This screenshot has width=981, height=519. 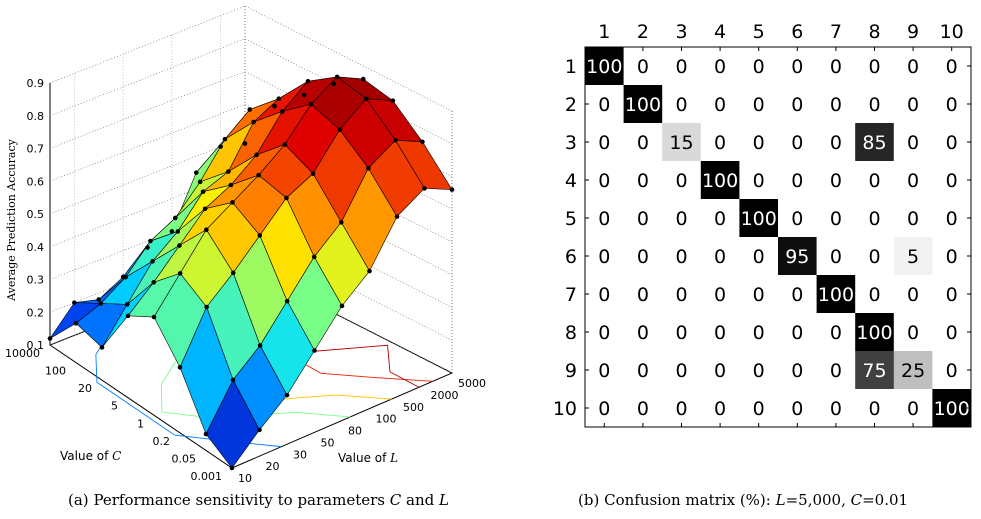 What do you see at coordinates (162, 441) in the screenshot?
I see `c-tick-label: 0.2` at bounding box center [162, 441].